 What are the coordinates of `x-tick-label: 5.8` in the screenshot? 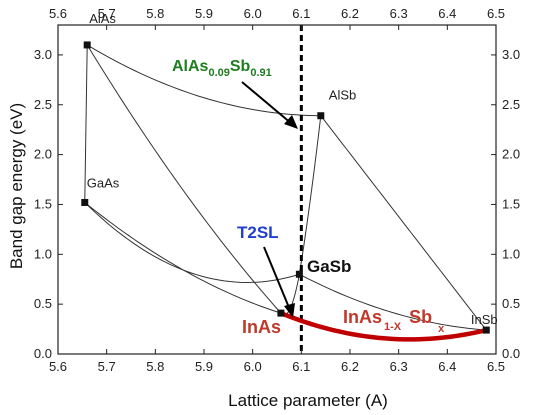 It's located at (155, 366).